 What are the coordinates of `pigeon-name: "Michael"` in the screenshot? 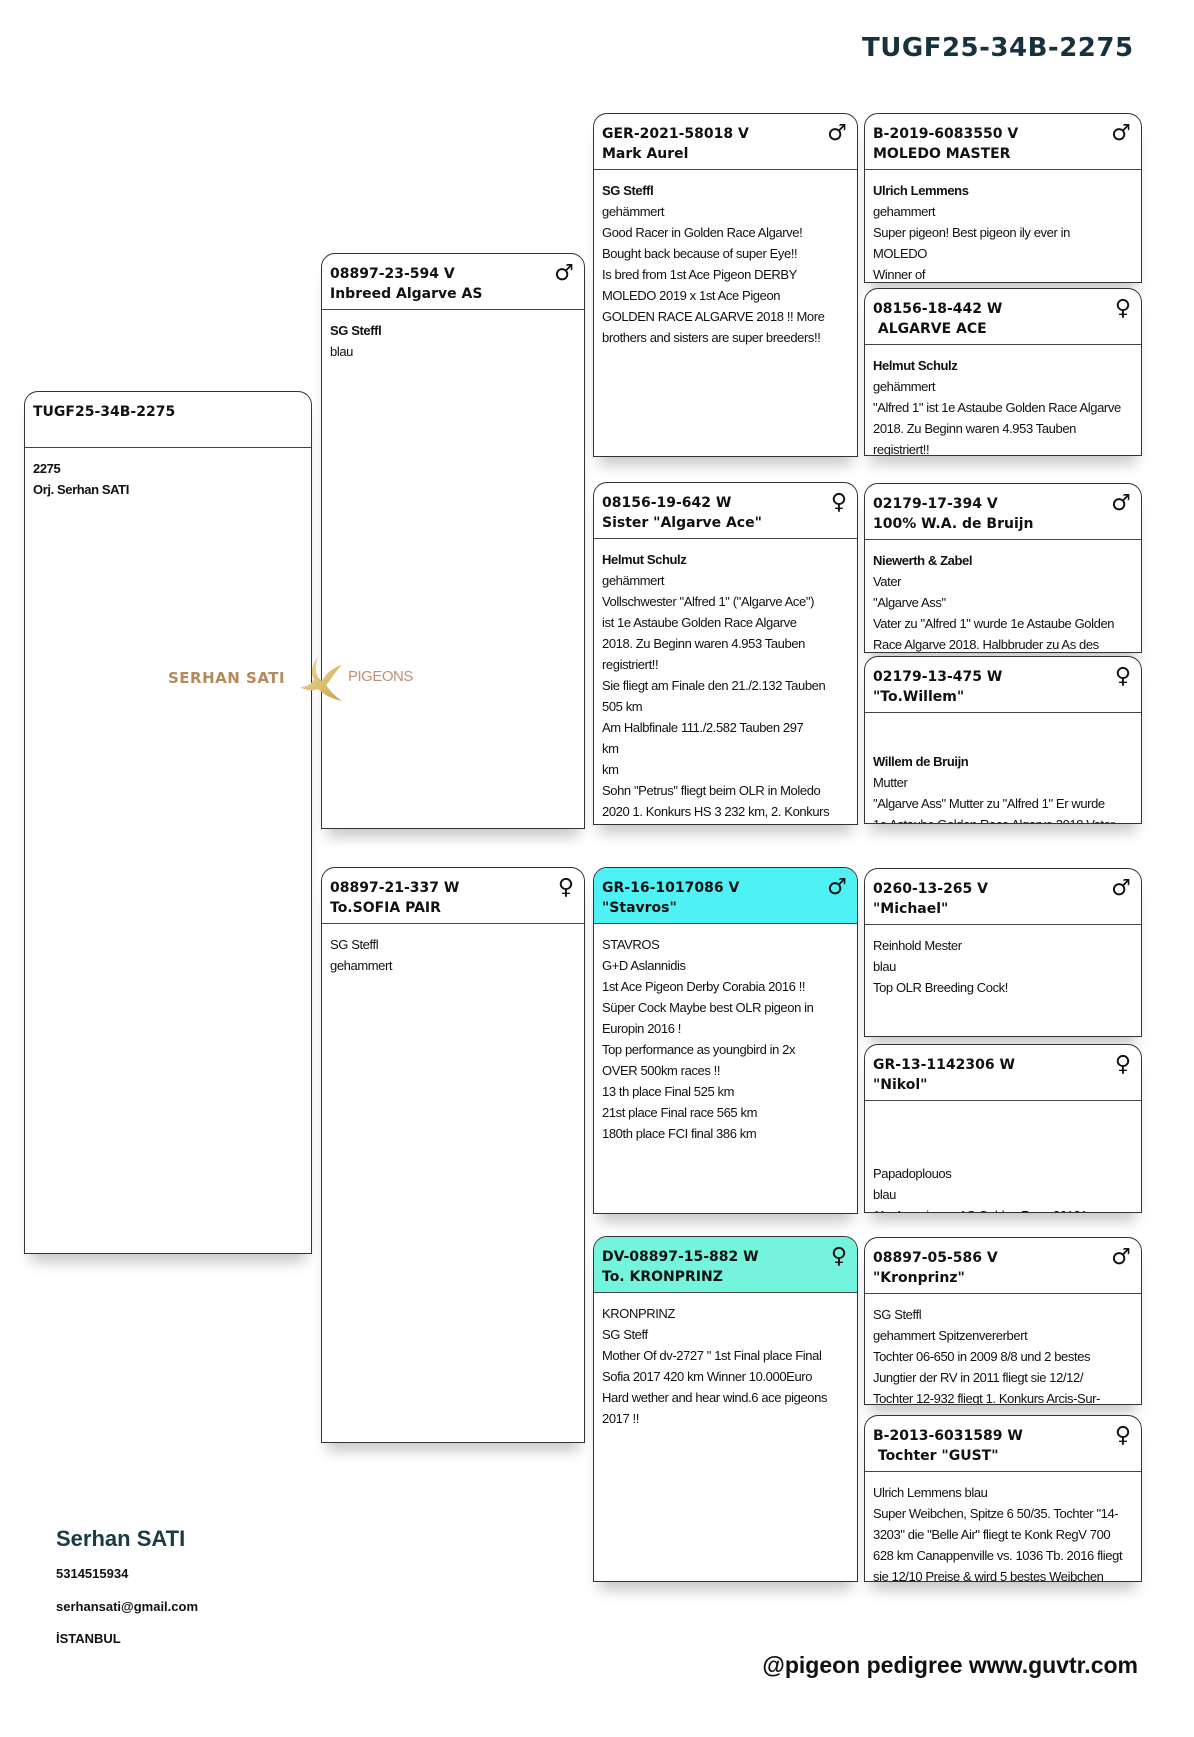 It's located at (911, 909).